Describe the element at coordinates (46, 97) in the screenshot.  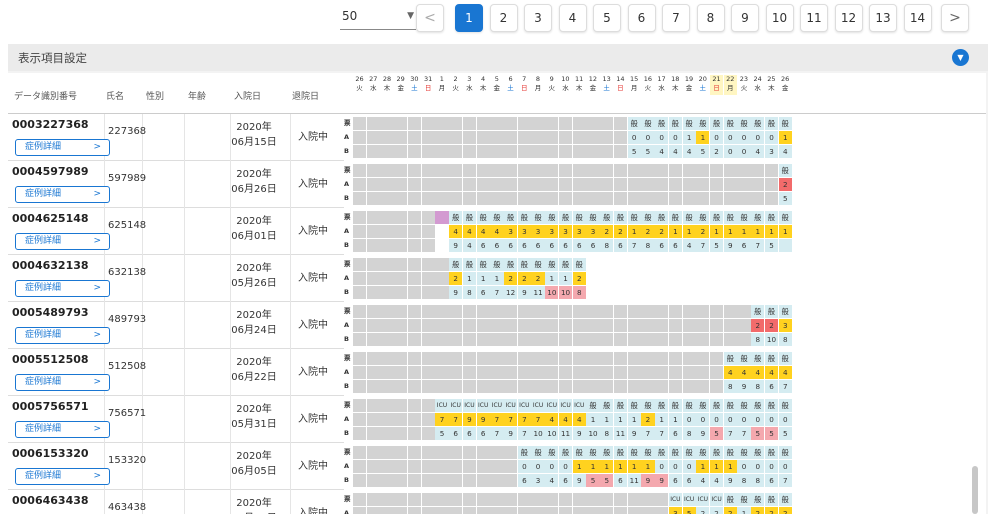
I see `header-id: データ識別番号` at that location.